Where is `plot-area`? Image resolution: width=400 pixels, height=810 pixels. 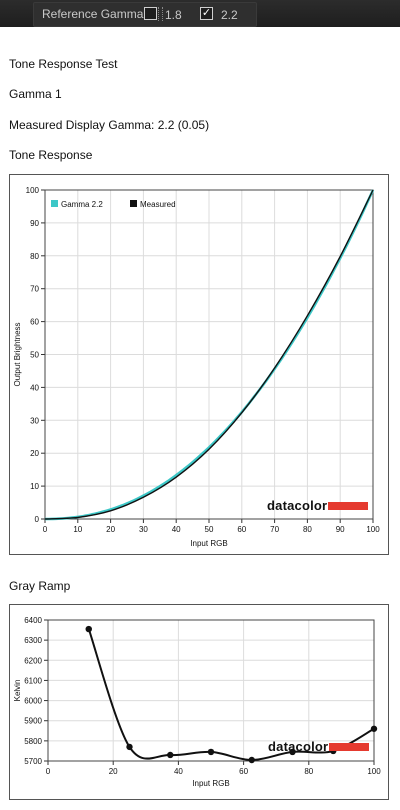
plot-area is located at coordinates (211, 690).